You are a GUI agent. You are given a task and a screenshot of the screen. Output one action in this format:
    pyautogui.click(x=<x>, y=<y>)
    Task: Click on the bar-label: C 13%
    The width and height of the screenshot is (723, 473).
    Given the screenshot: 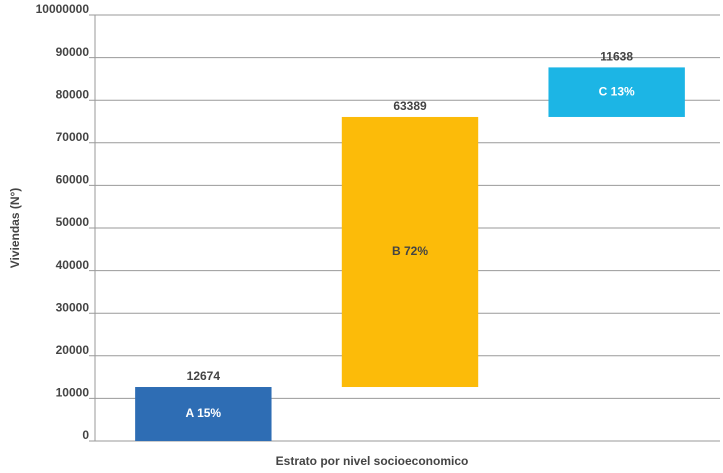 What is the action you would take?
    pyautogui.click(x=617, y=91)
    